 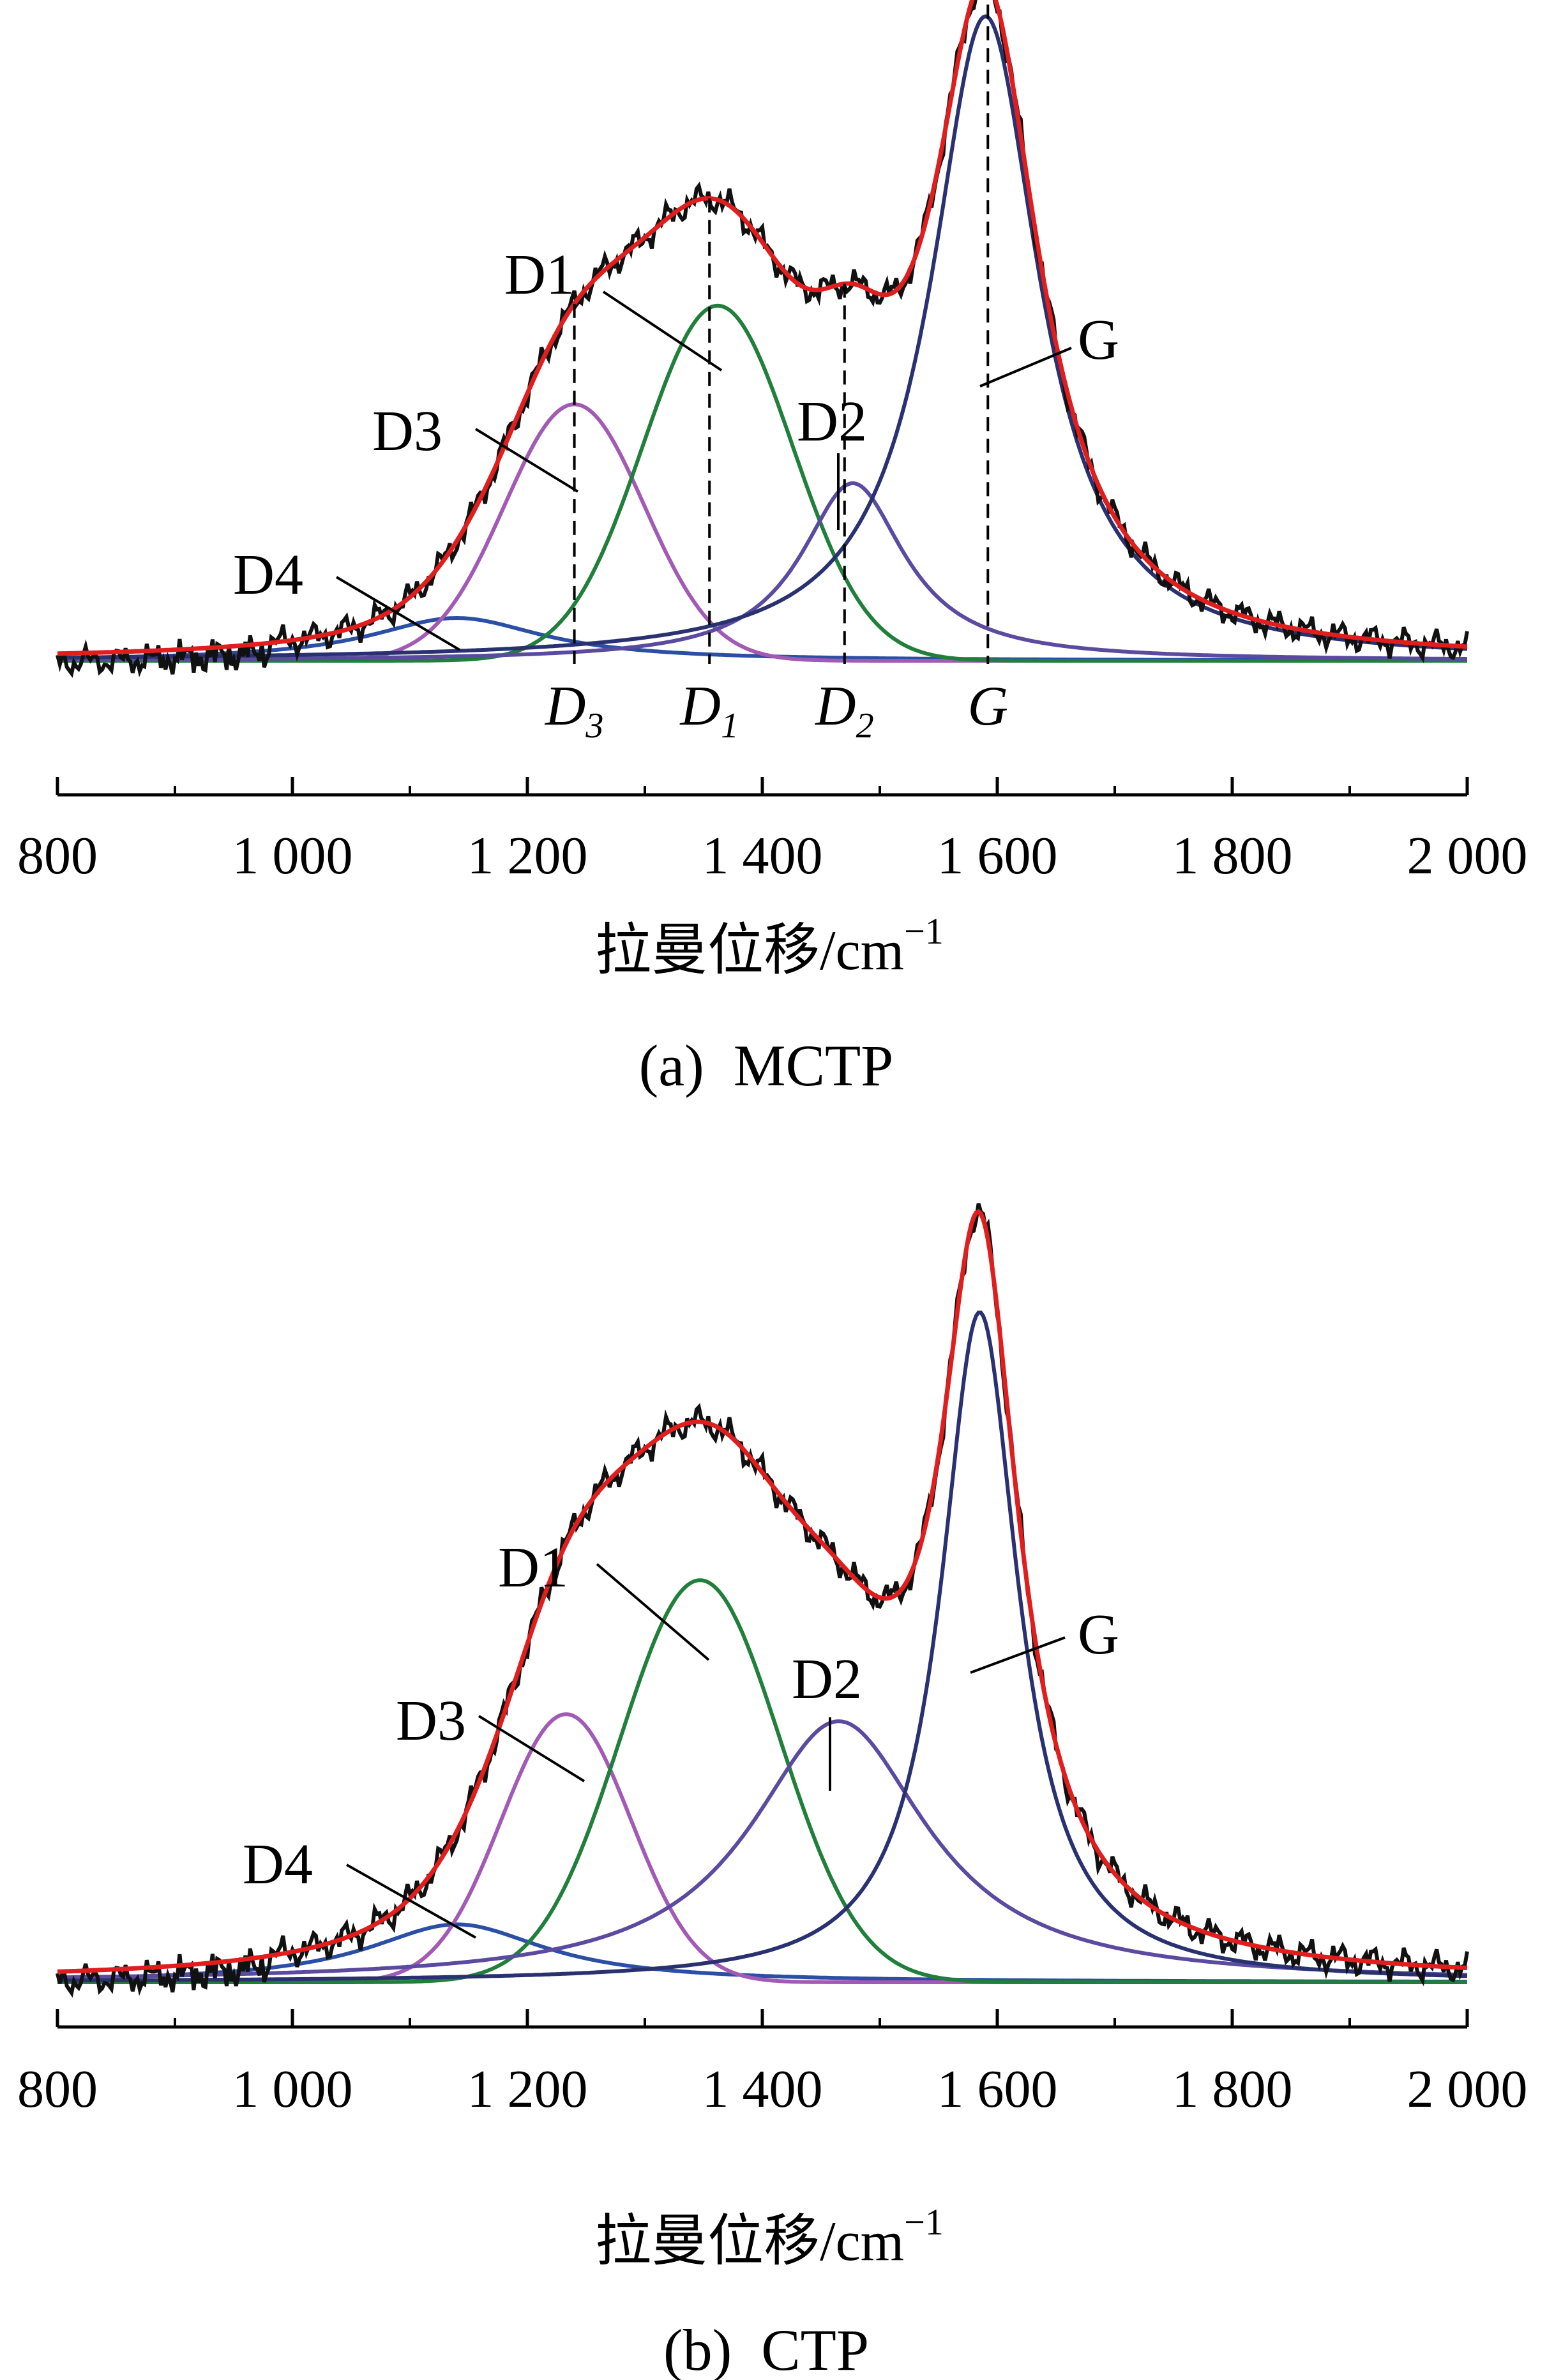 What do you see at coordinates (987, 706) in the screenshot?
I see `band-marker-label-g: G` at bounding box center [987, 706].